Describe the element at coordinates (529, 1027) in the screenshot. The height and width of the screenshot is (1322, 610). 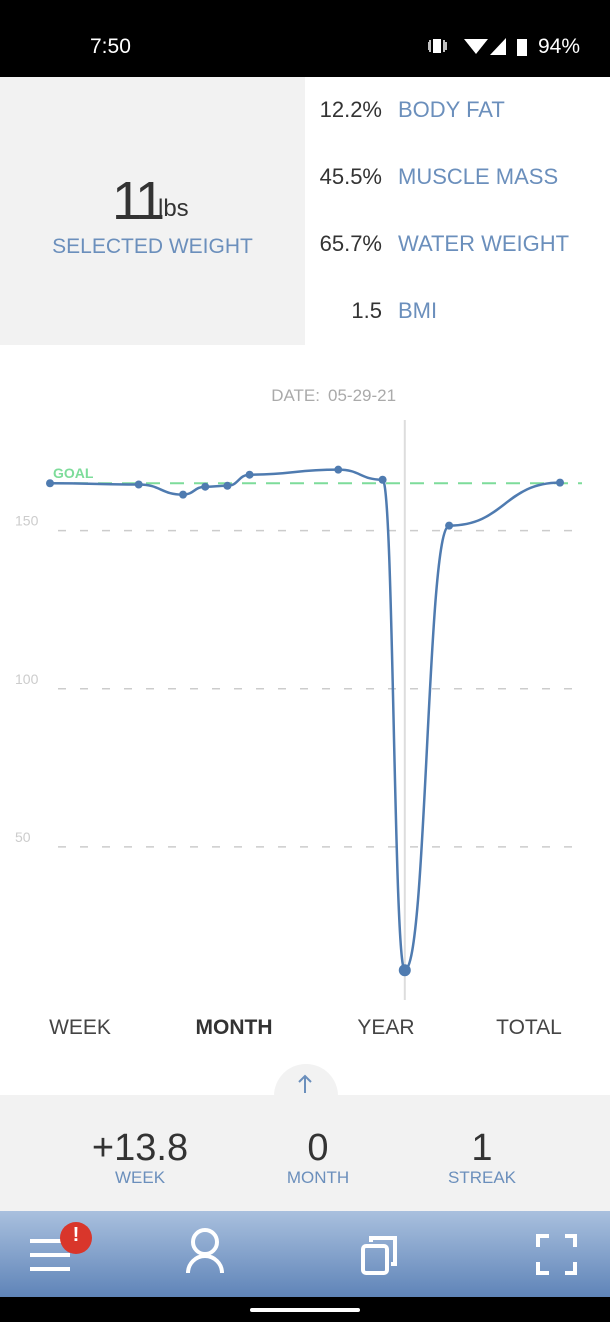
I see `tab: TOTAL` at that location.